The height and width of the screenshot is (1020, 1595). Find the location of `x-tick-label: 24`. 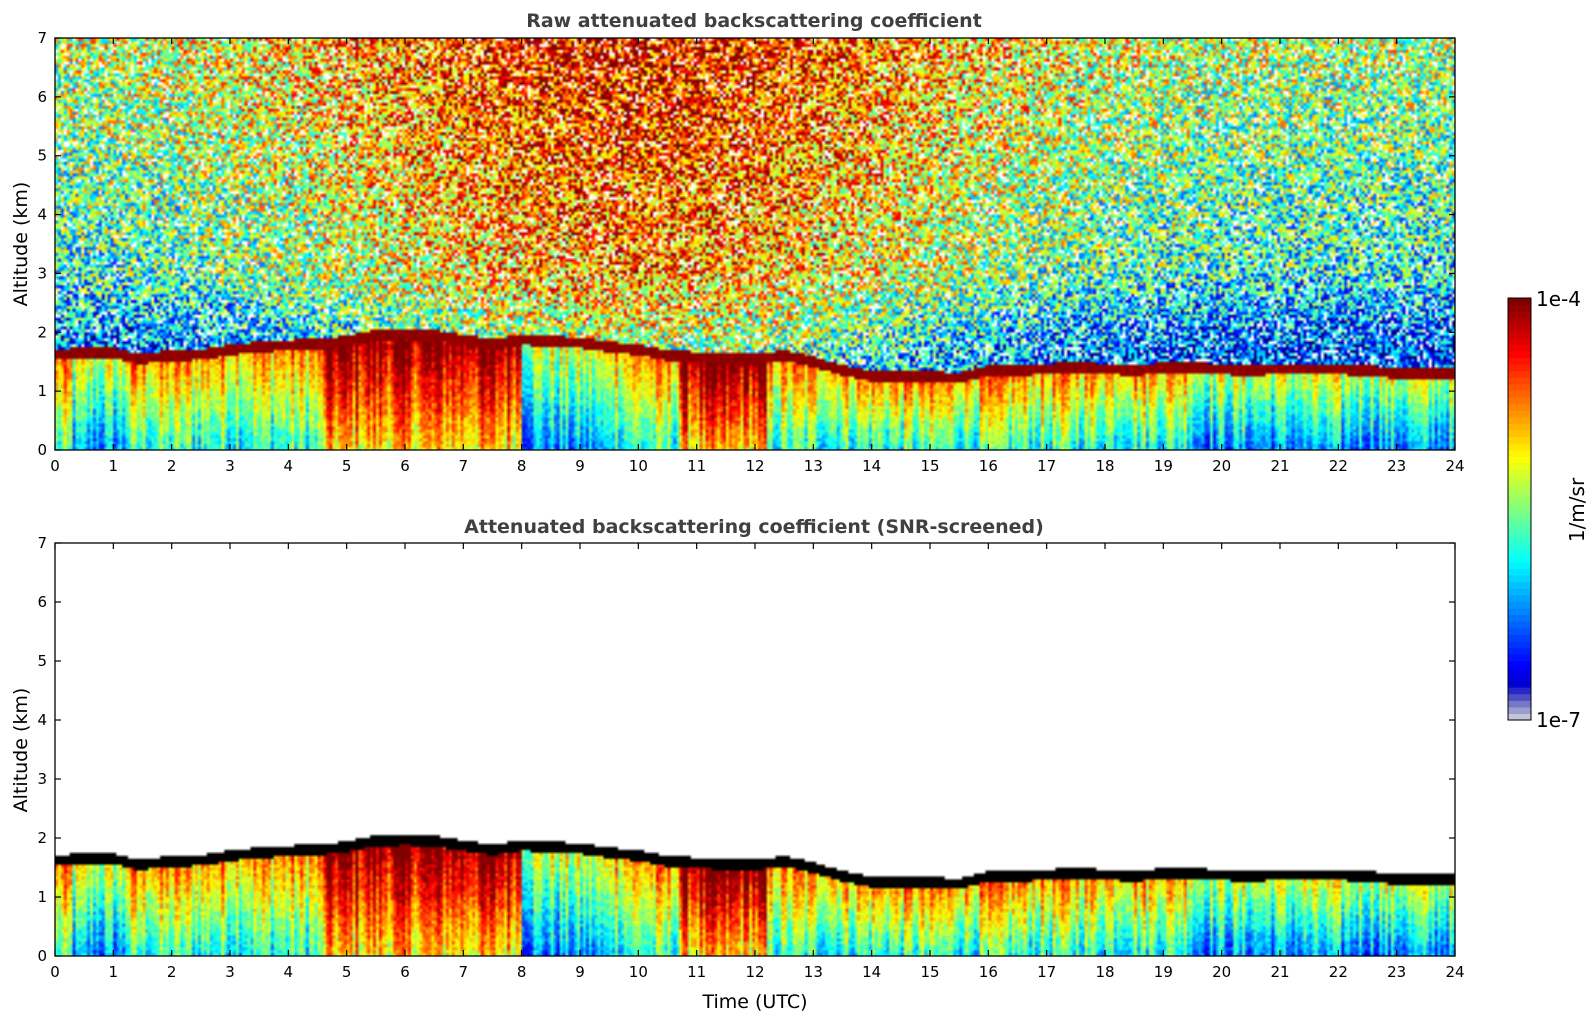

x-tick-label: 24 is located at coordinates (1454, 972).